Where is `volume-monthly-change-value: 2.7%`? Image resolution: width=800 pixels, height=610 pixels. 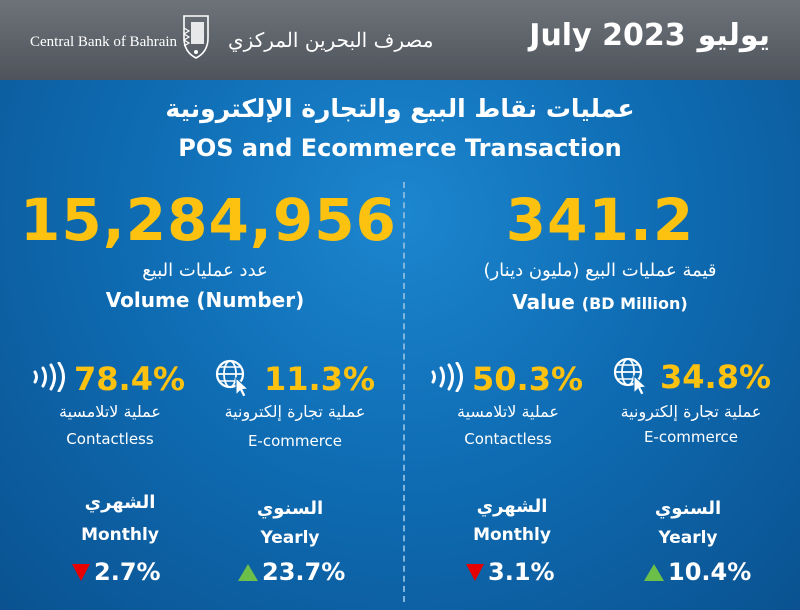 volume-monthly-change-value: 2.7% is located at coordinates (127, 572).